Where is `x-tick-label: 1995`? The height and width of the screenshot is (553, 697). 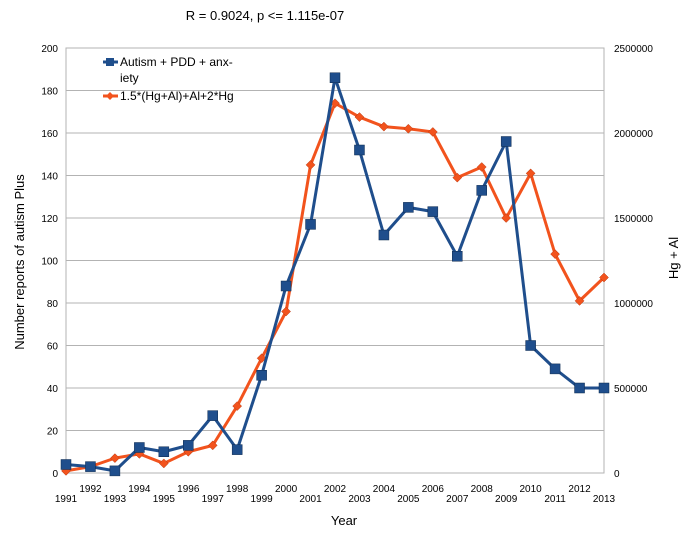 x-tick-label: 1995 is located at coordinates (164, 499).